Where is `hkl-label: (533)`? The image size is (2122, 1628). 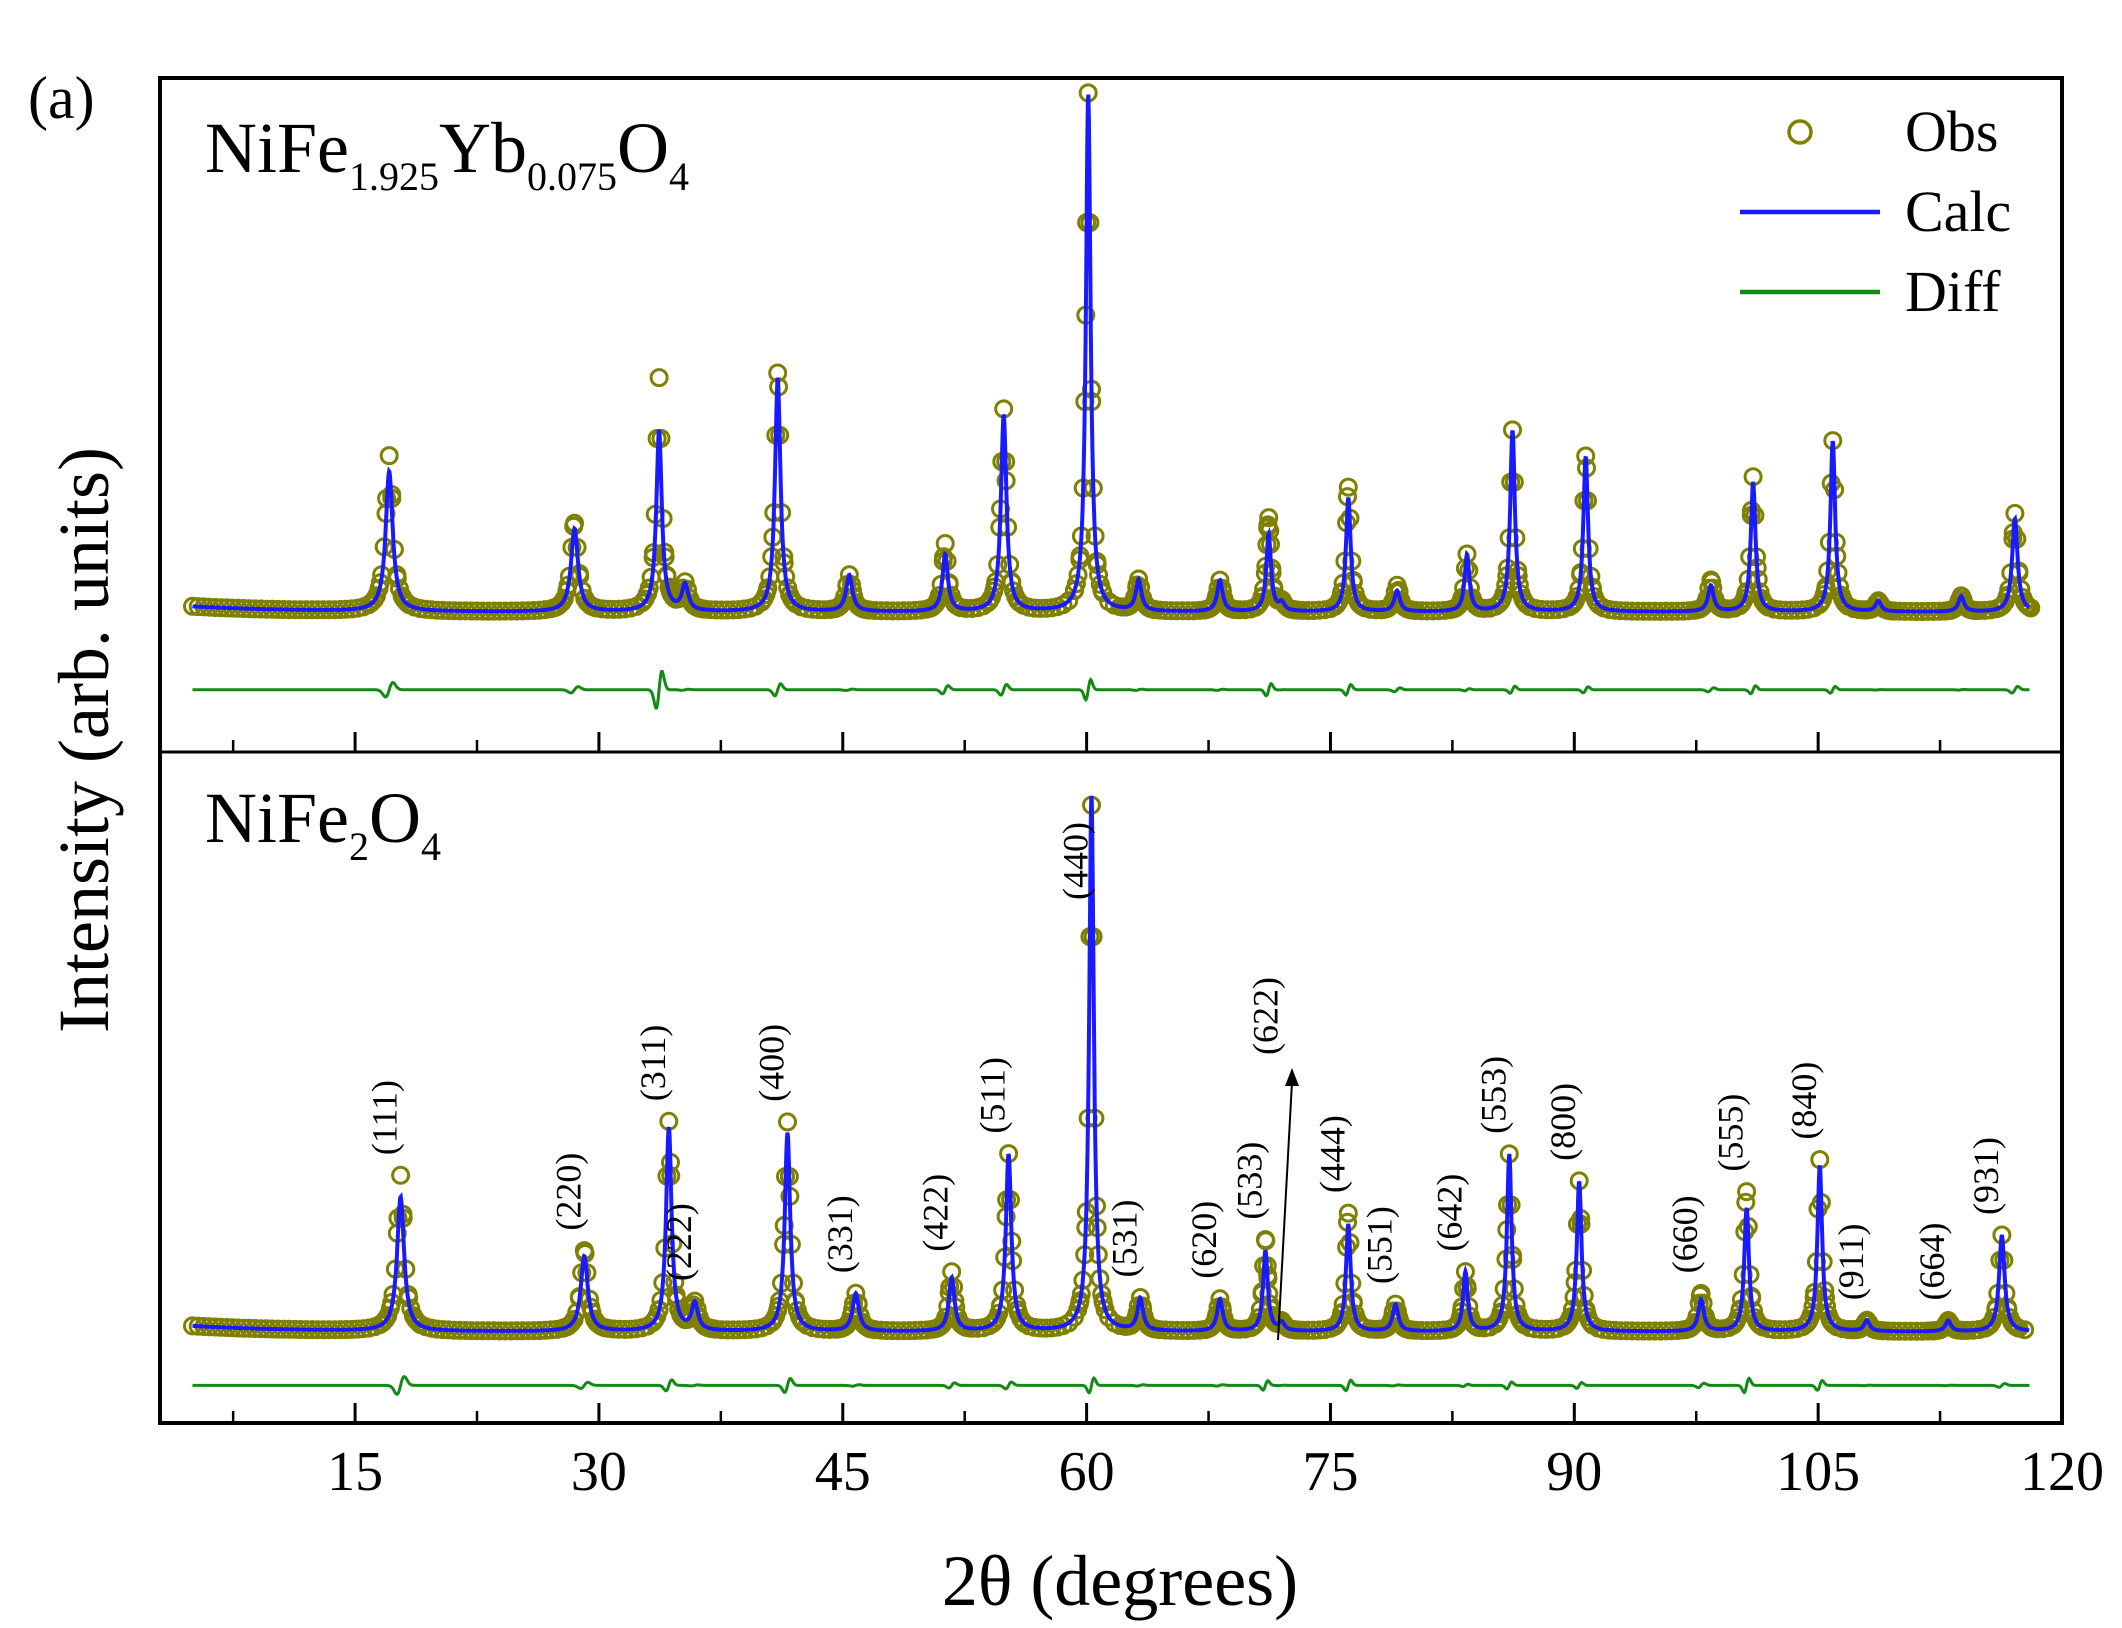 hkl-label: (533) is located at coordinates (1249, 1181).